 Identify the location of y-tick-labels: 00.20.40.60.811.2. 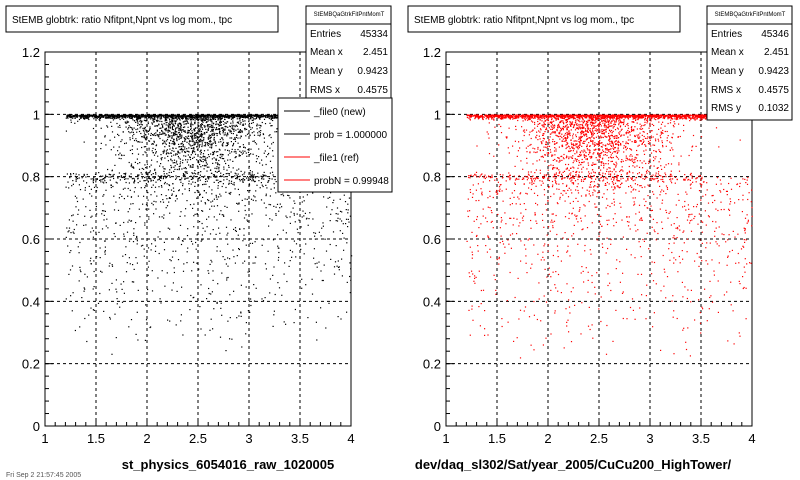
(31, 239).